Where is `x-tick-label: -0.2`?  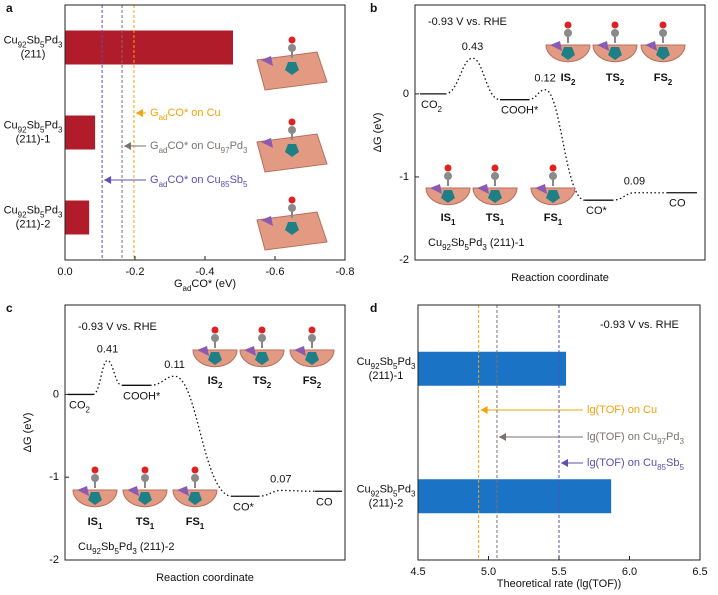 x-tick-label: -0.2 is located at coordinates (135, 272).